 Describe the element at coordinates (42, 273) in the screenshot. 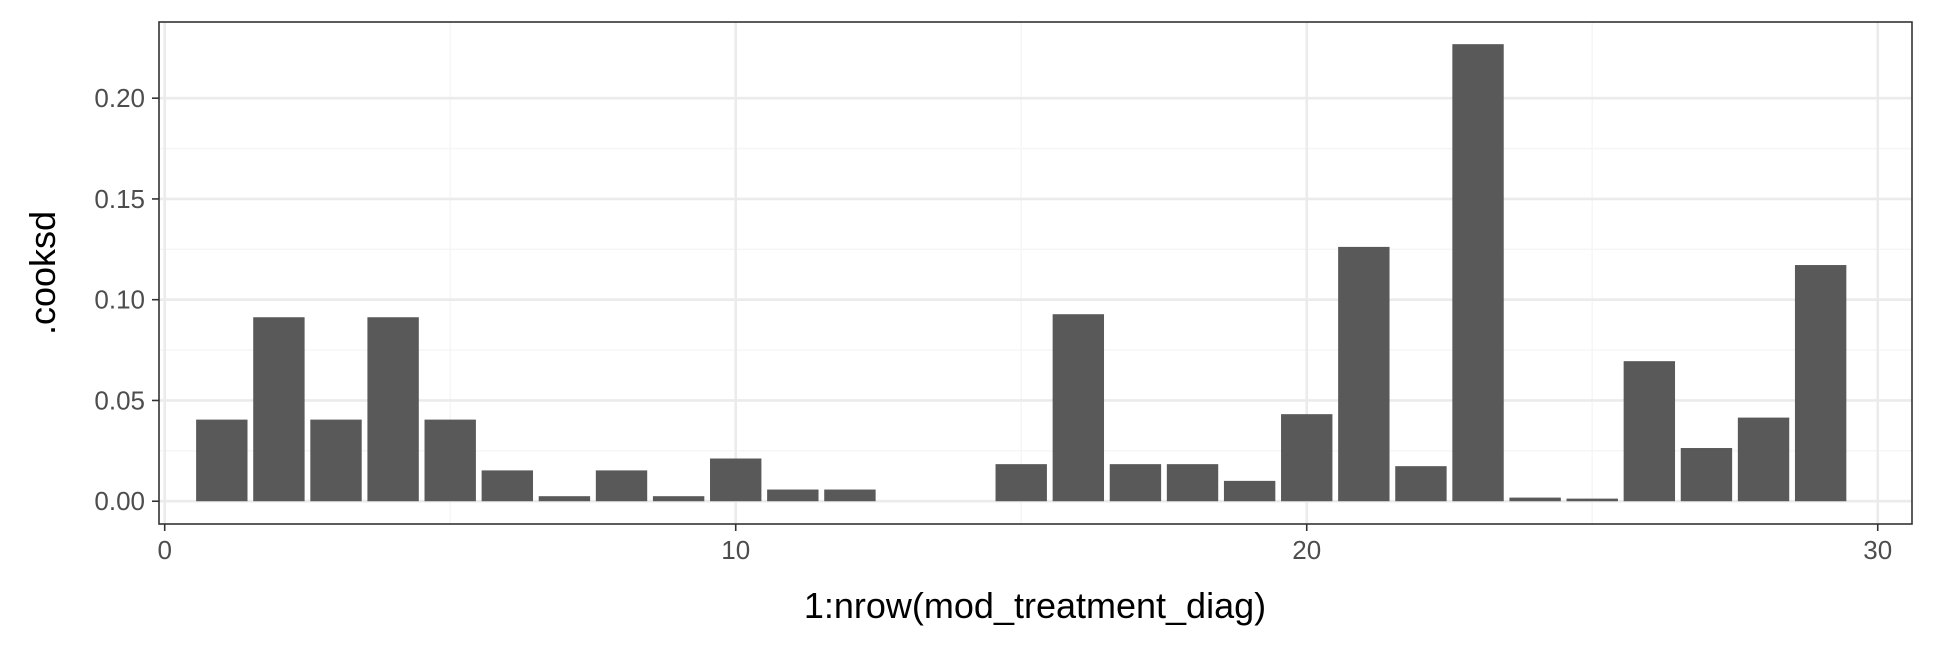

I see `y-axis-title: .cooksd` at that location.